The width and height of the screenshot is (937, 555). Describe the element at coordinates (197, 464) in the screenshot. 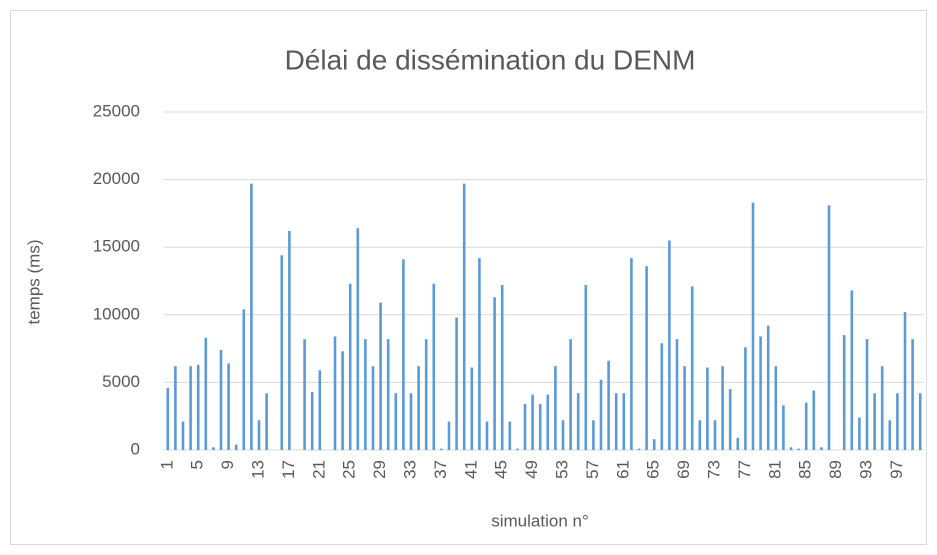

I see `x-tick-label: 5` at that location.